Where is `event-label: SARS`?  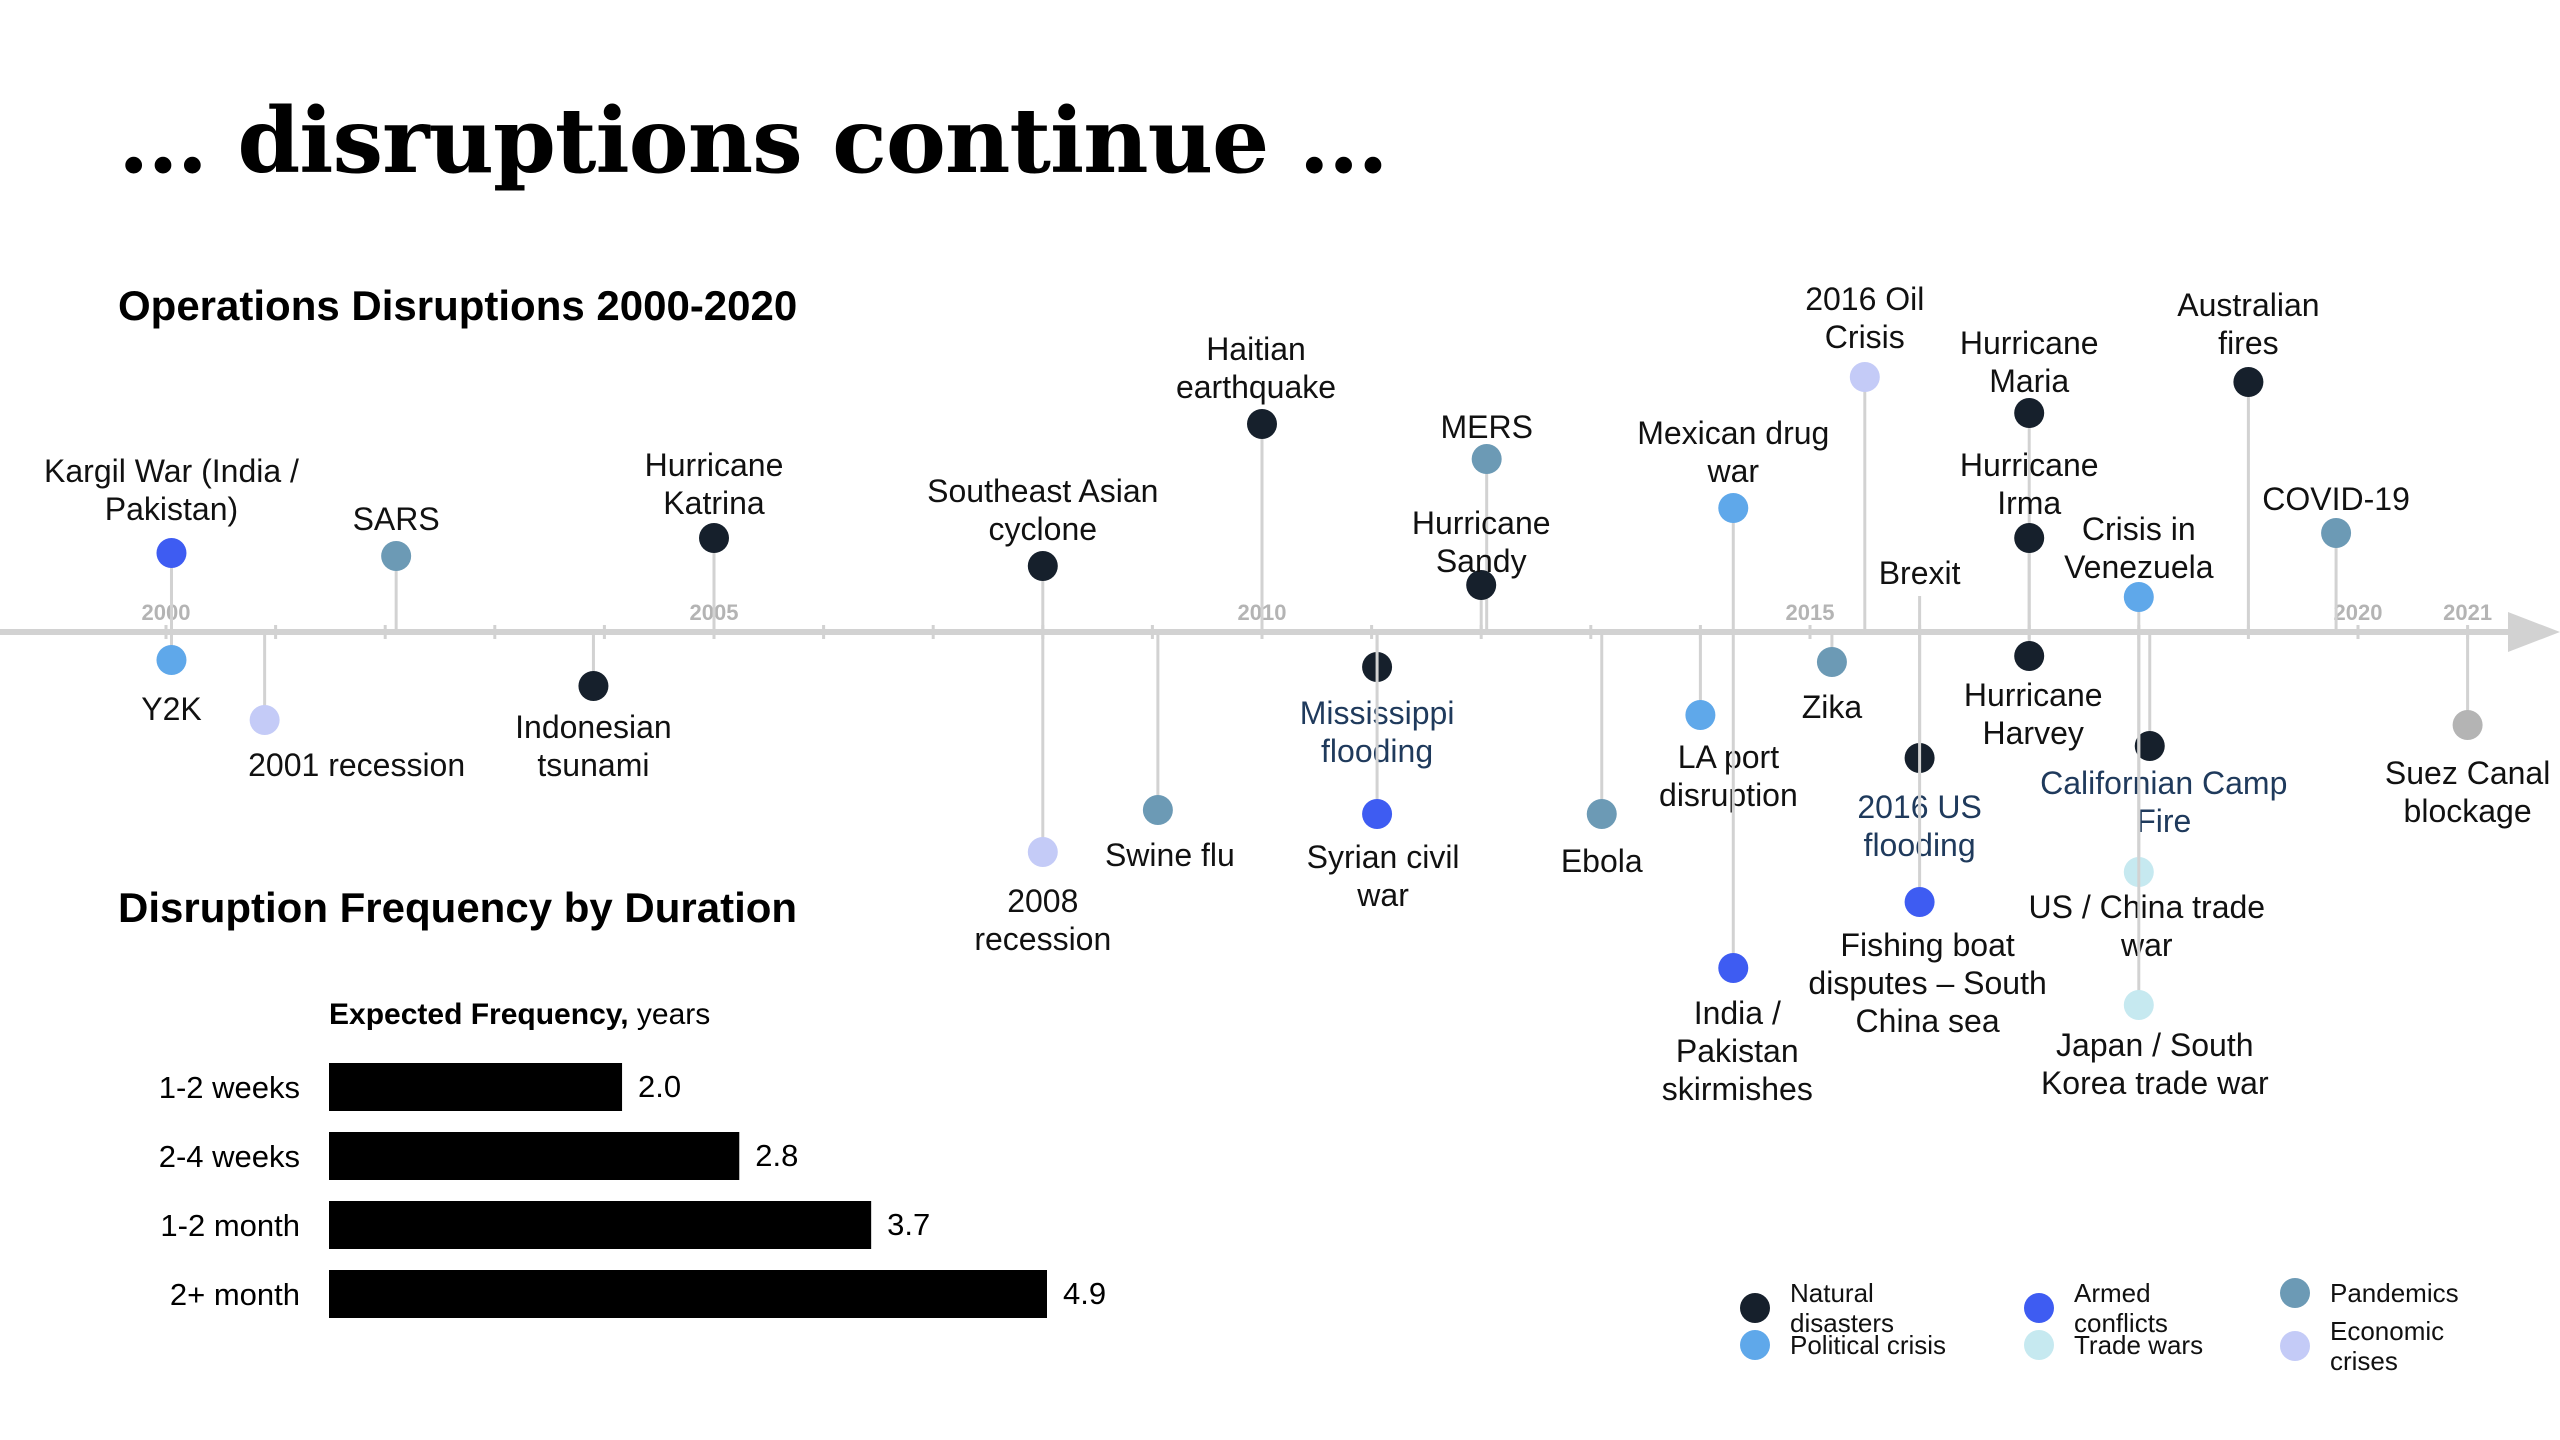 event-label: SARS is located at coordinates (396, 519).